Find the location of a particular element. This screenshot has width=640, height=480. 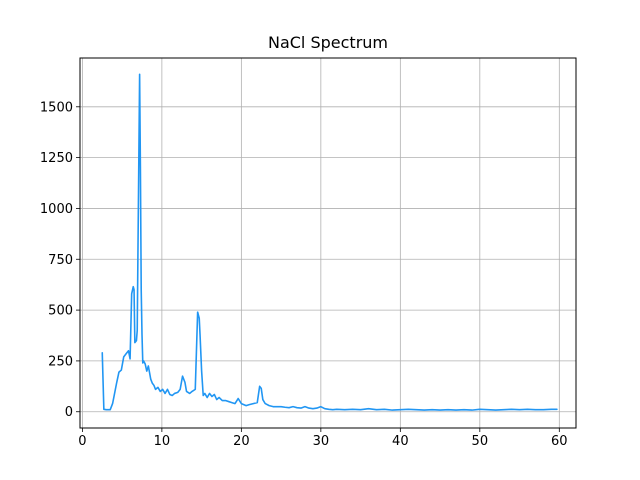

y-tick-label: 750 is located at coordinates (60, 260).